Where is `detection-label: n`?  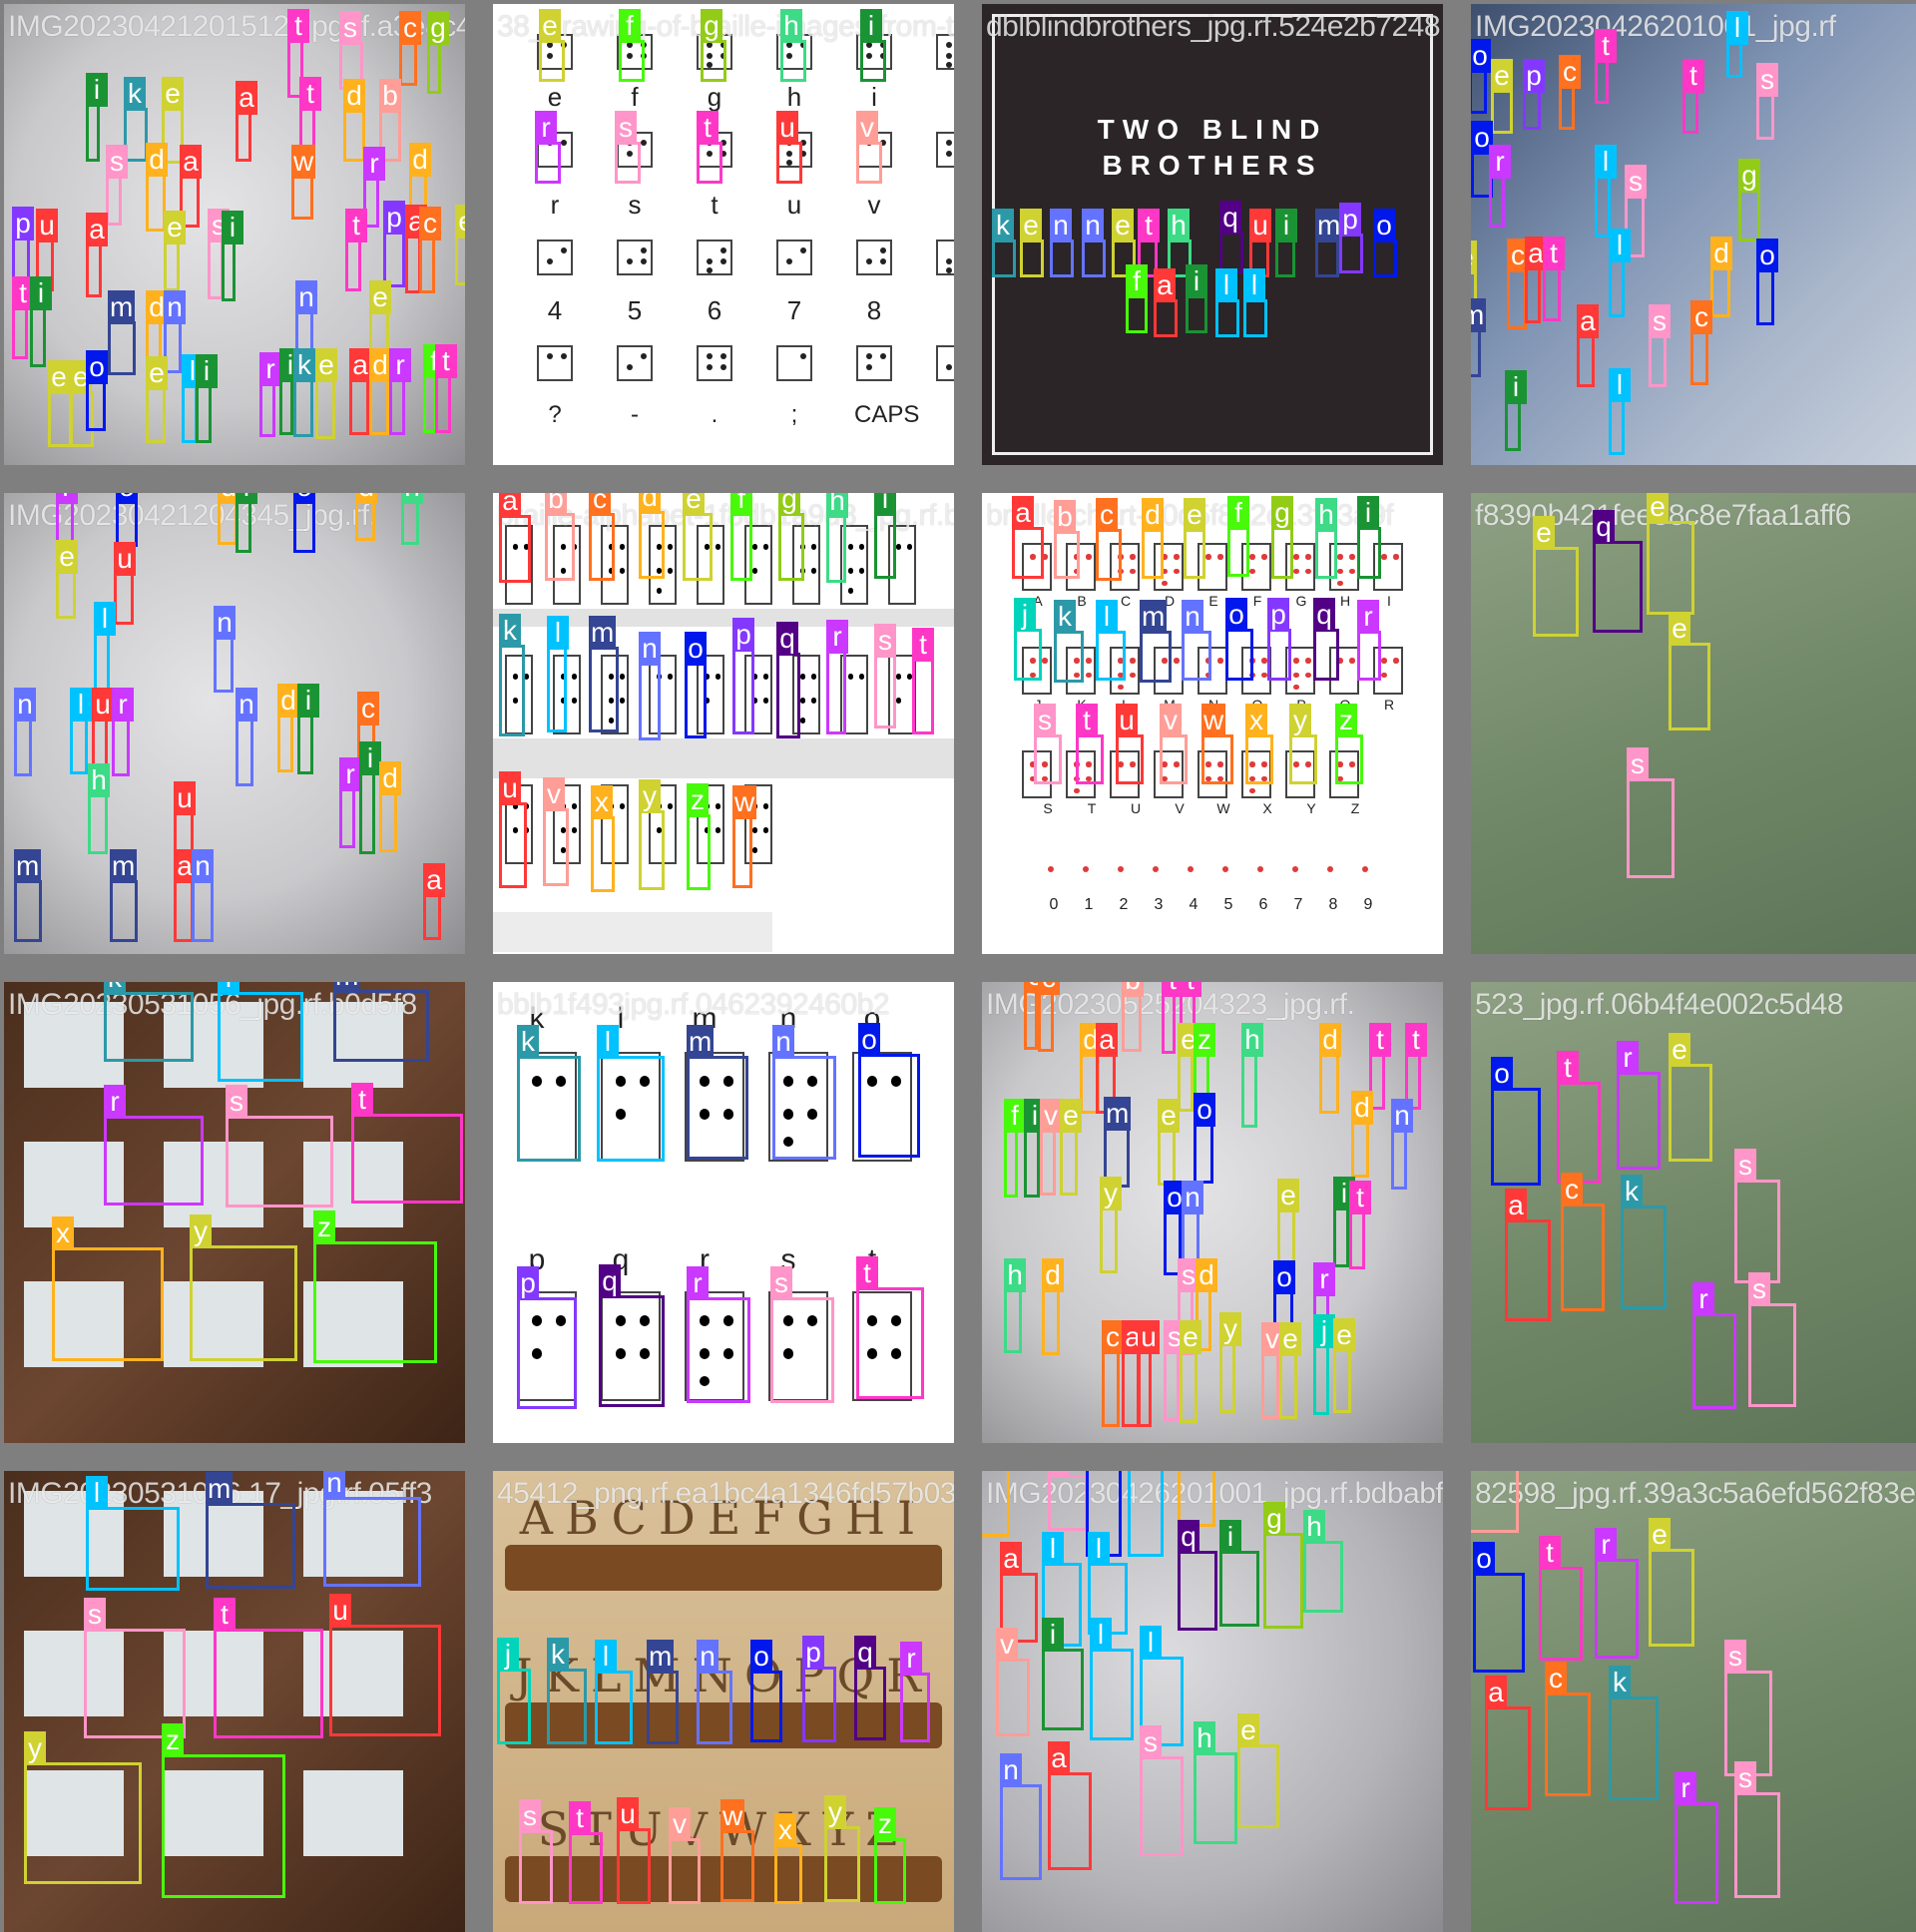 detection-label: n is located at coordinates (1061, 225).